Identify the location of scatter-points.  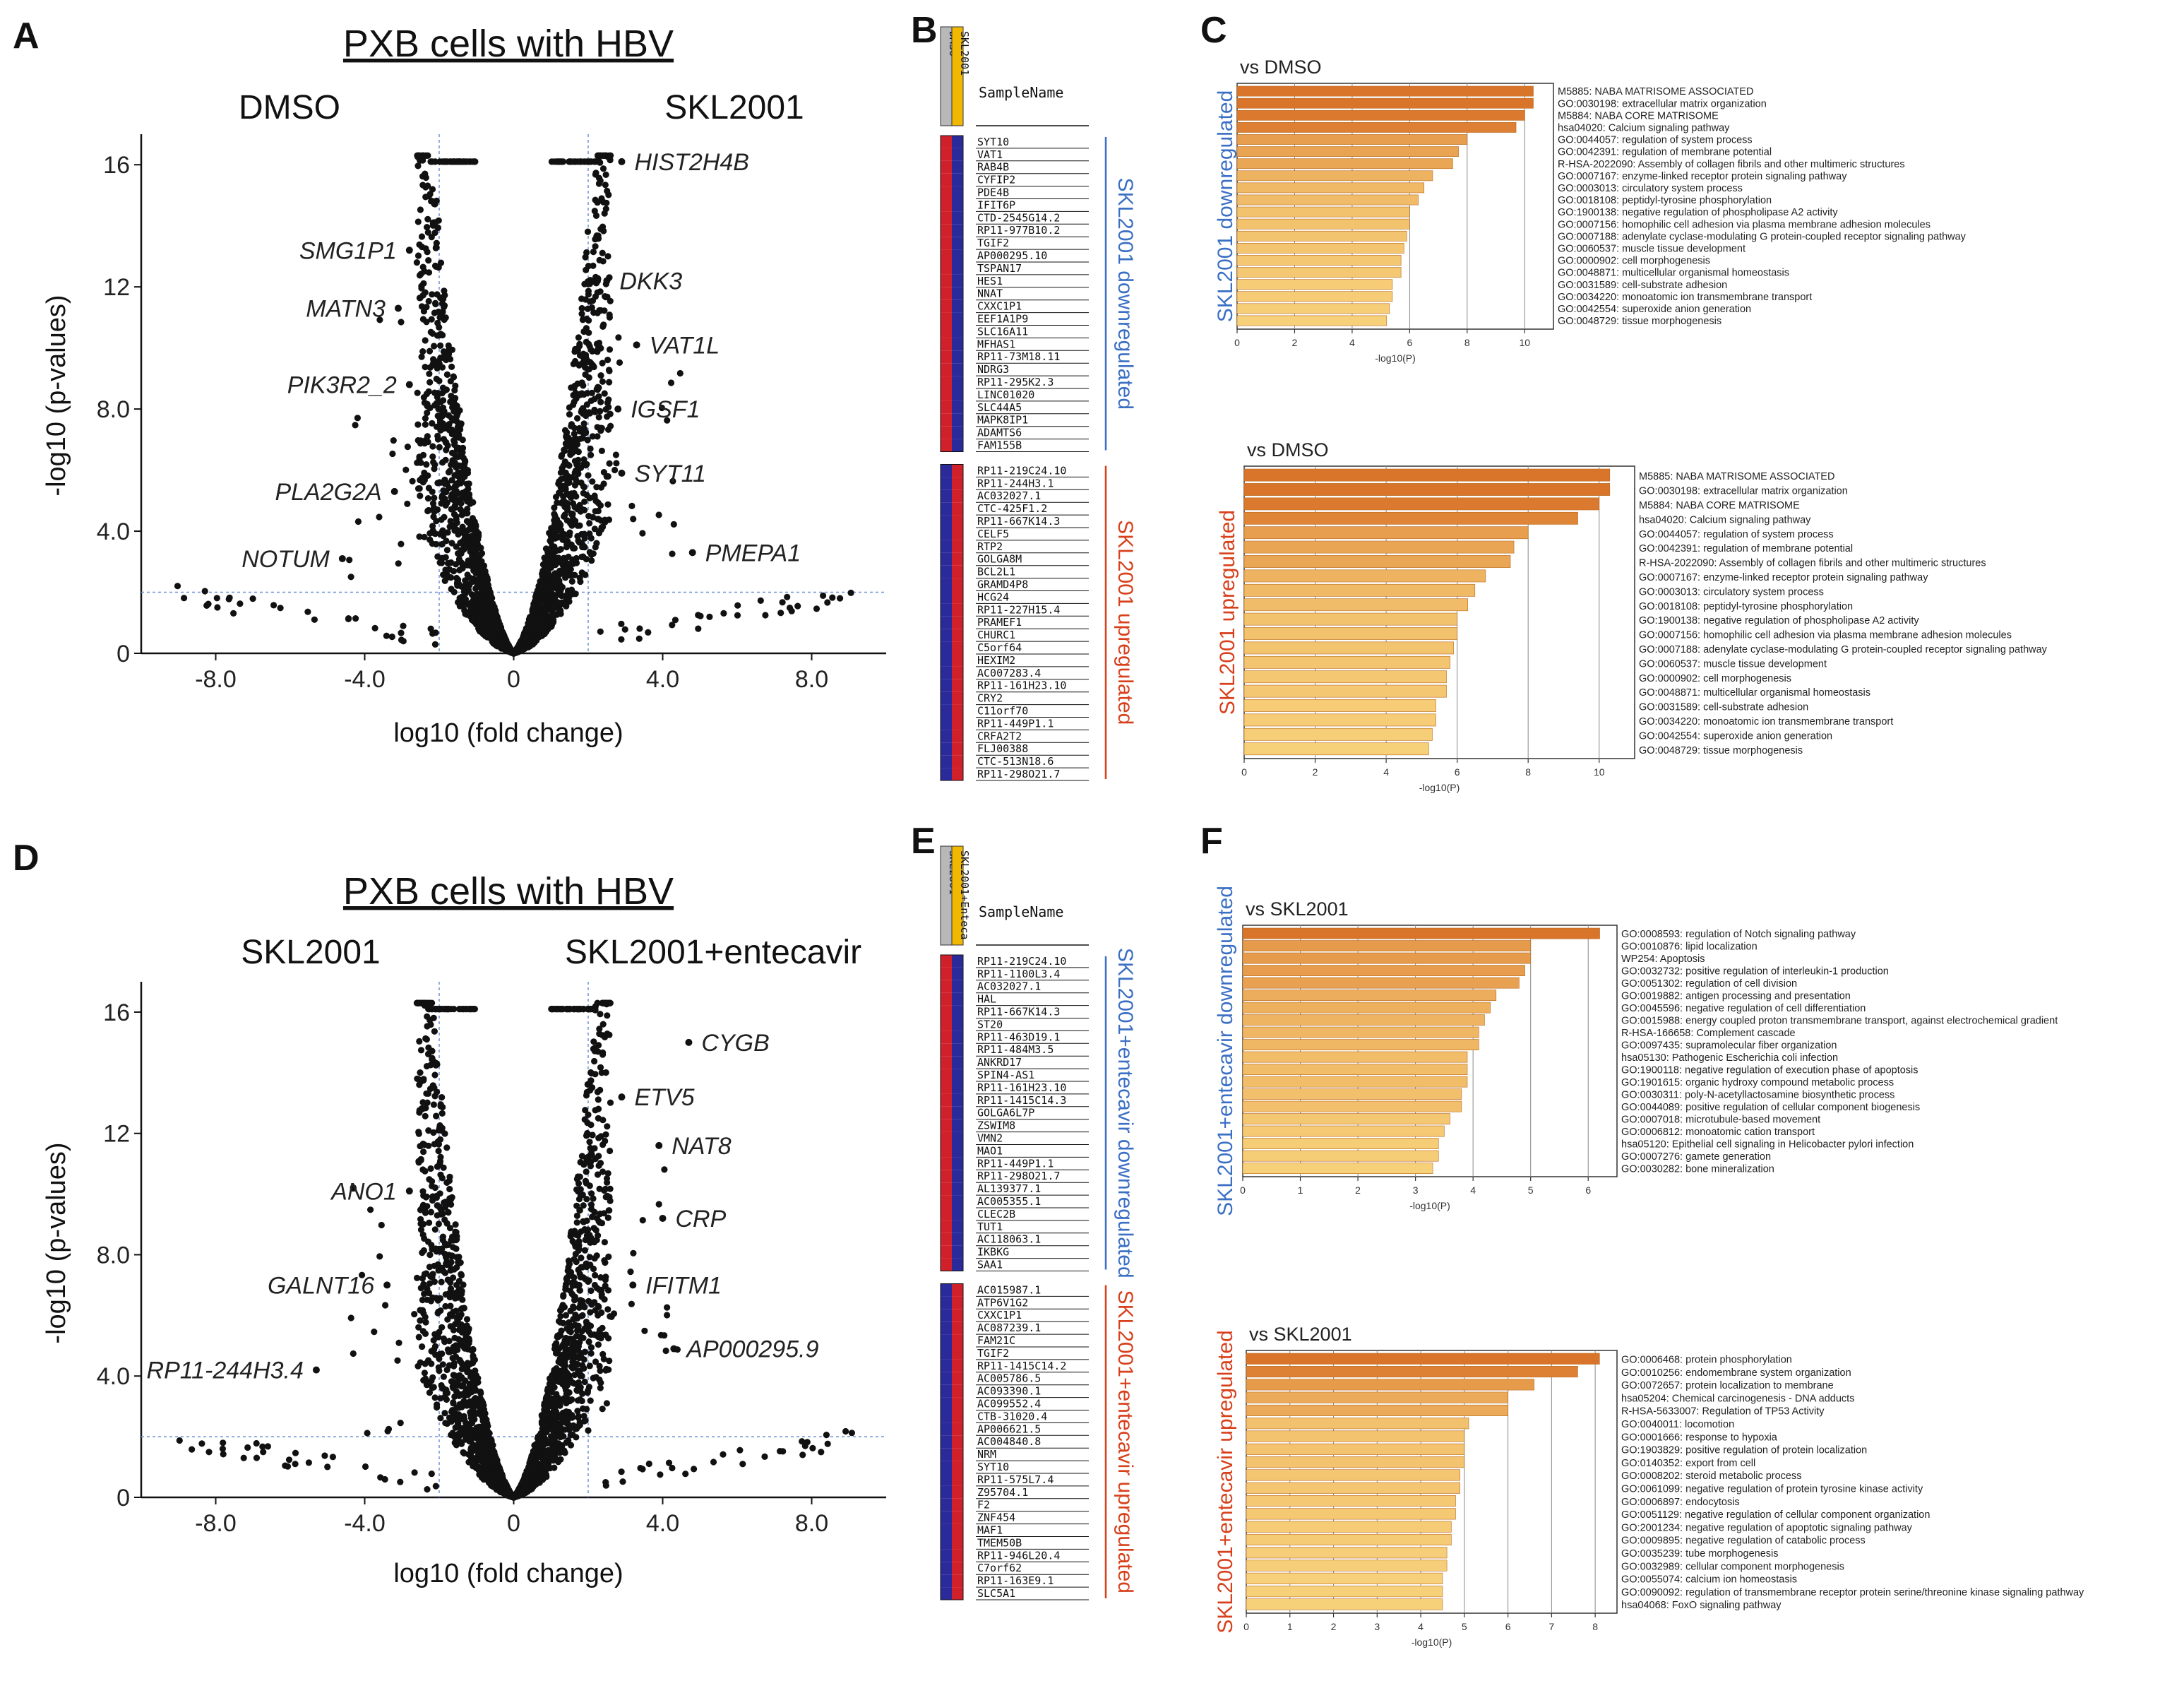
(515, 1250).